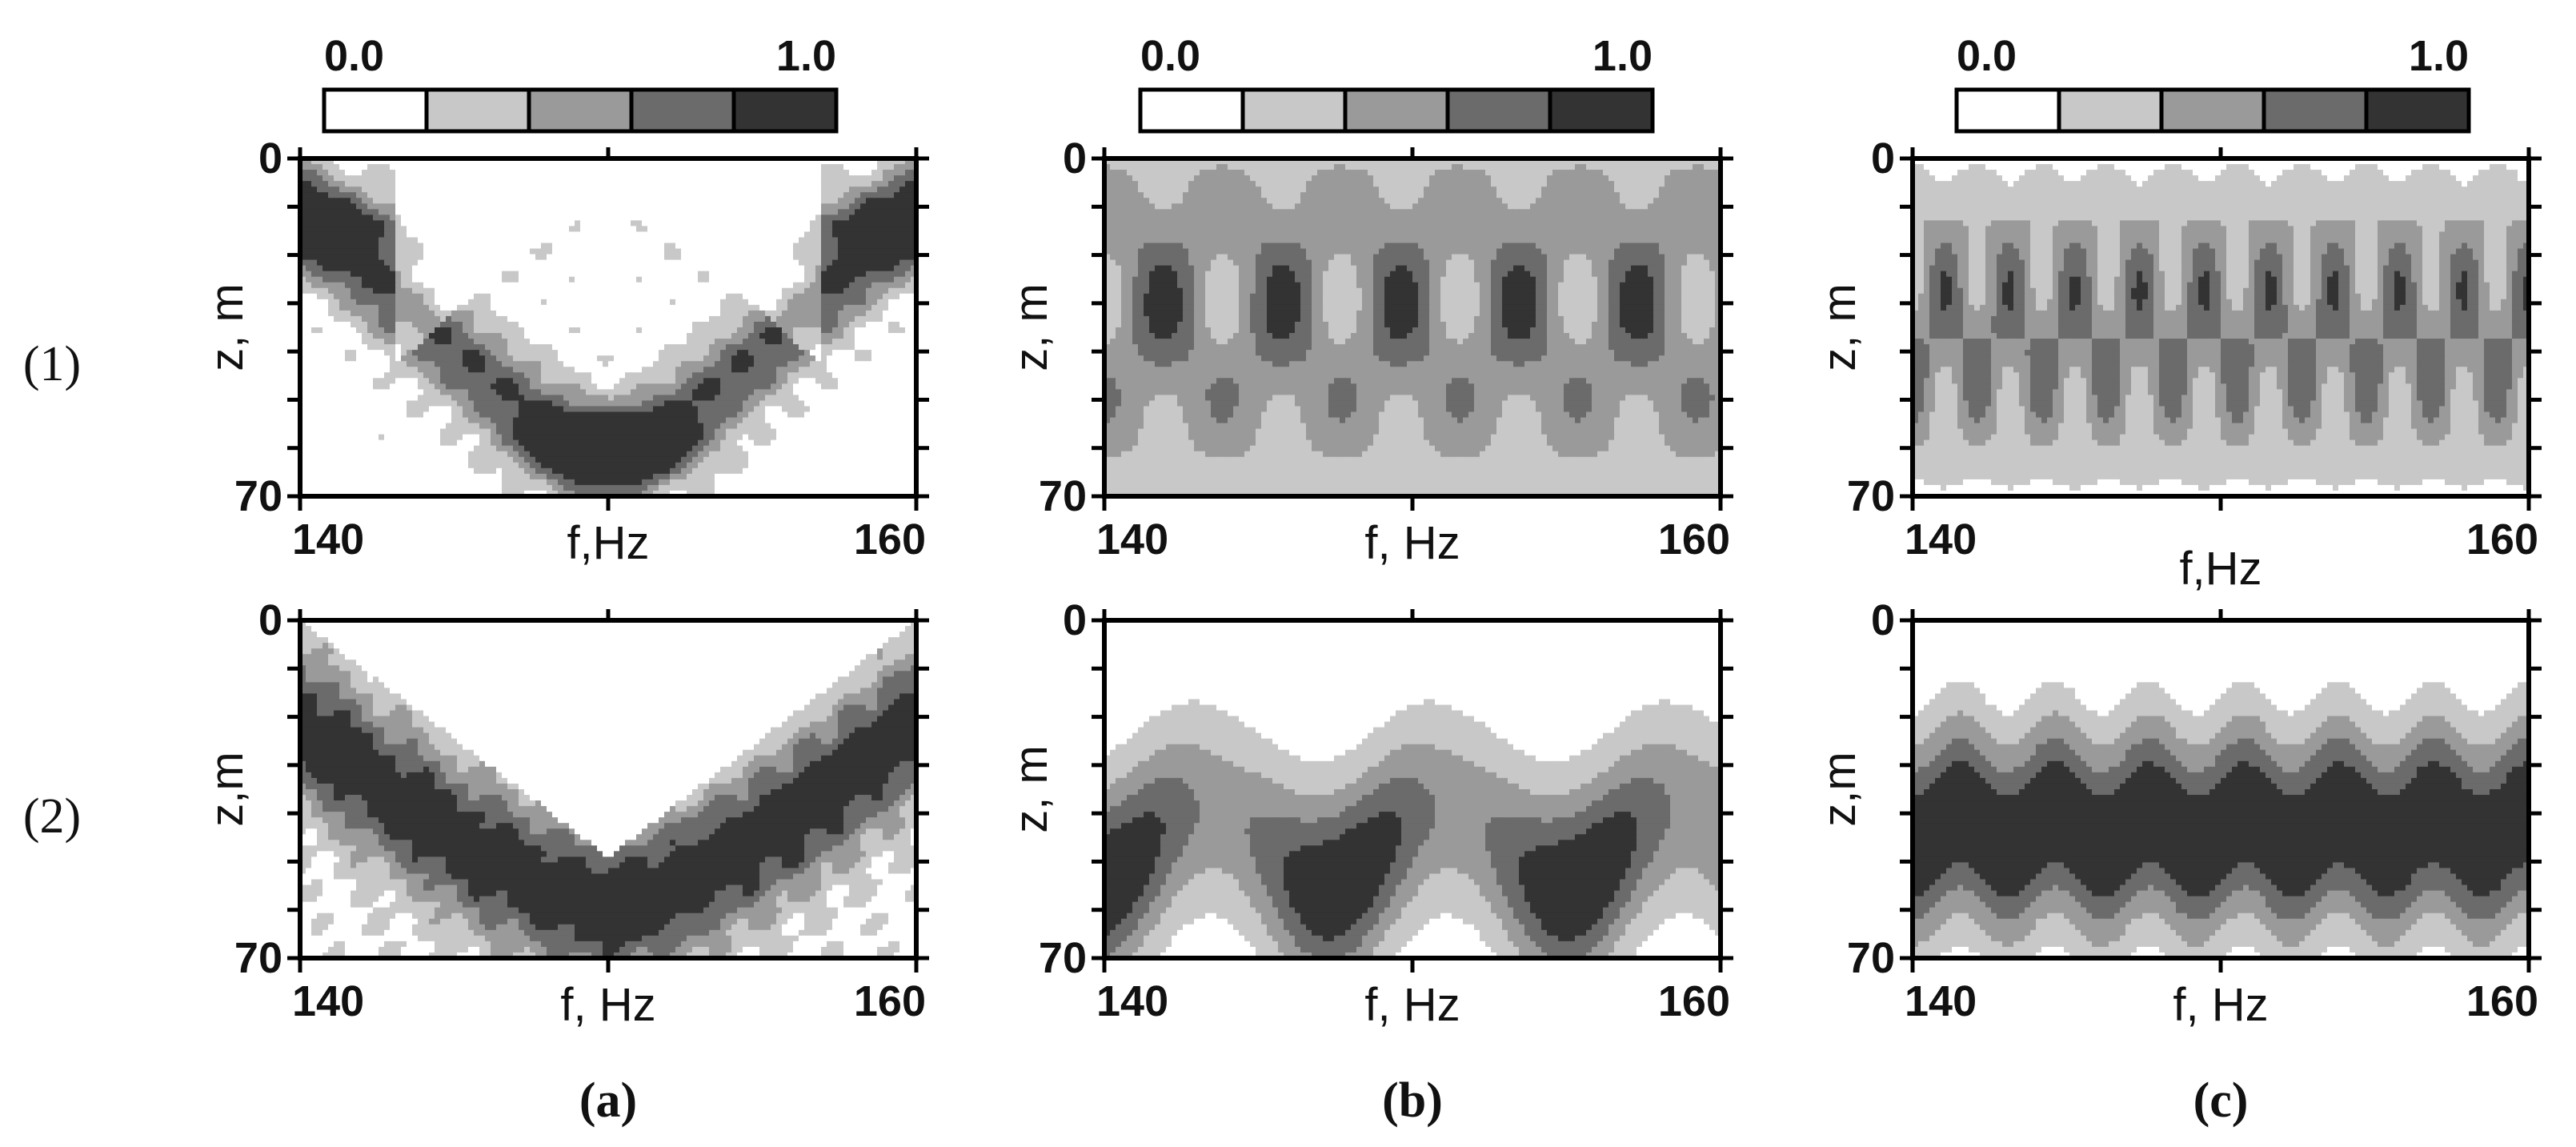  I want to click on contour-fill, so click(608, 327).